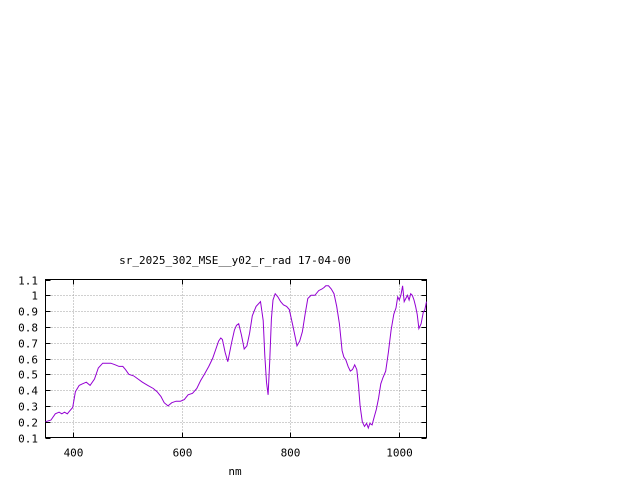 This screenshot has width=640, height=480. I want to click on y-tick-label: 0.8, so click(28, 328).